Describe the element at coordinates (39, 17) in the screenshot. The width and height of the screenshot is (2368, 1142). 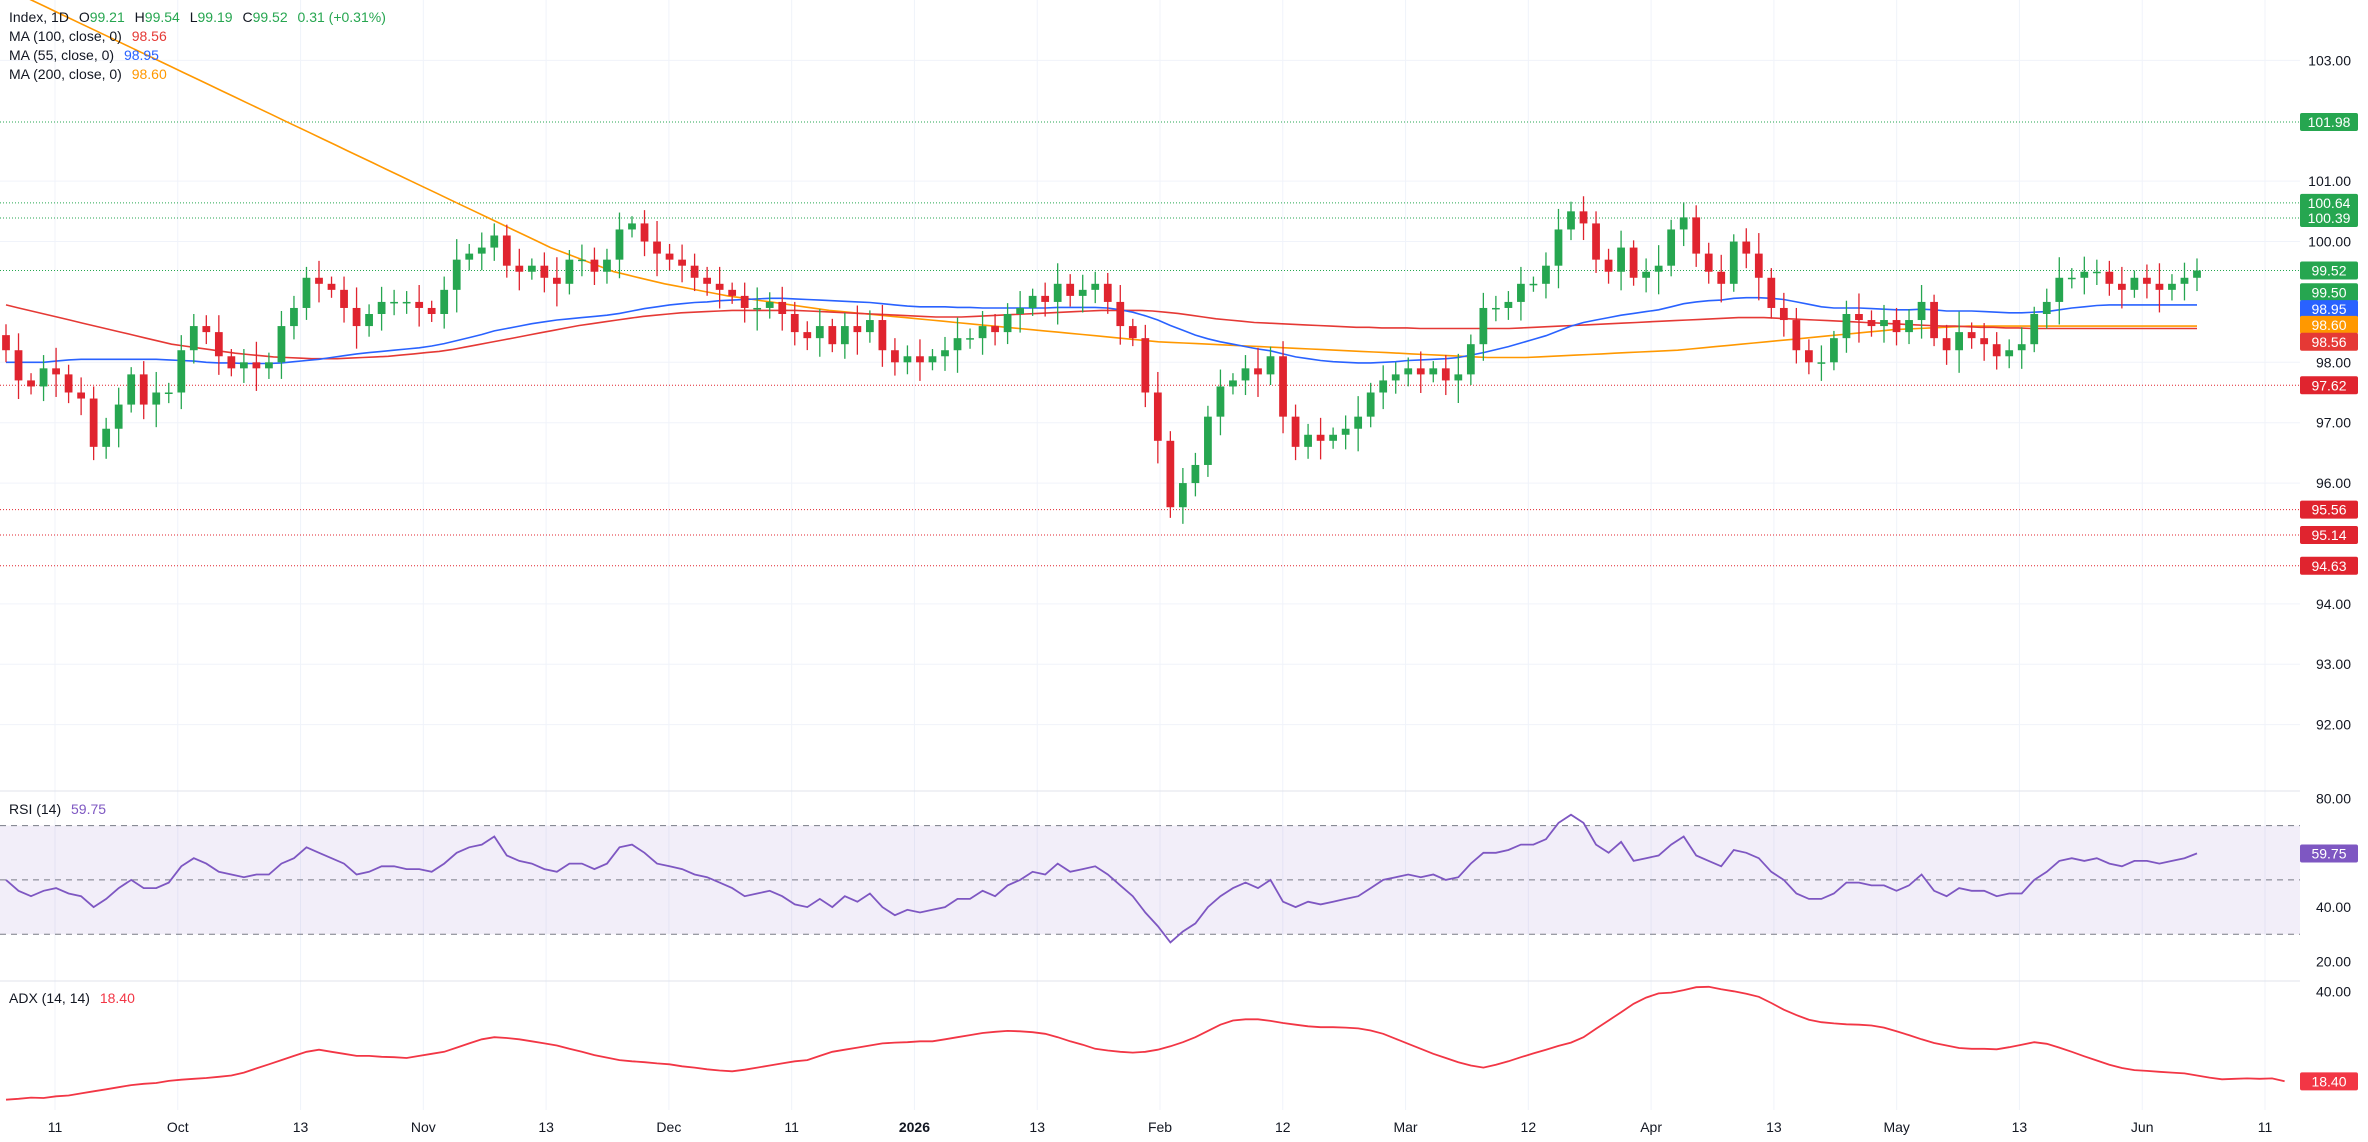
I see `symbol-label: Index, 1D` at that location.